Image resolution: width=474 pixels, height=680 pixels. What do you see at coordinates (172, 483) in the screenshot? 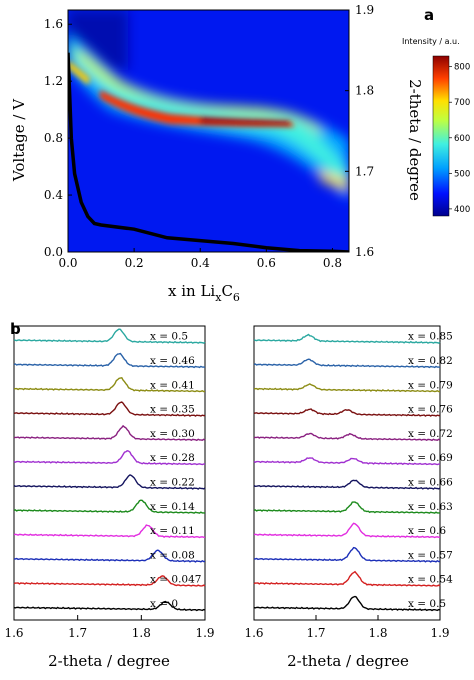
I see `stack-trace-label: x = 0.22` at bounding box center [172, 483].